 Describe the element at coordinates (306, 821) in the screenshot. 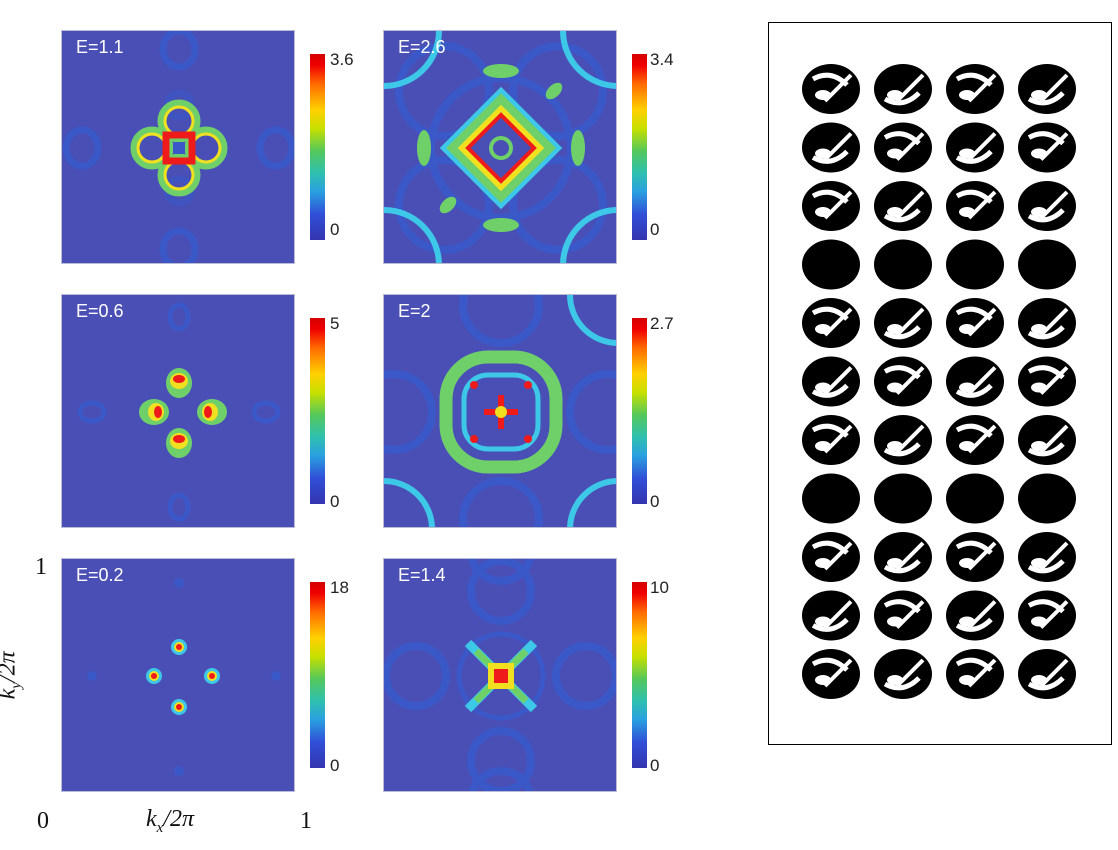

I see `x-axis-max-label: 1` at that location.